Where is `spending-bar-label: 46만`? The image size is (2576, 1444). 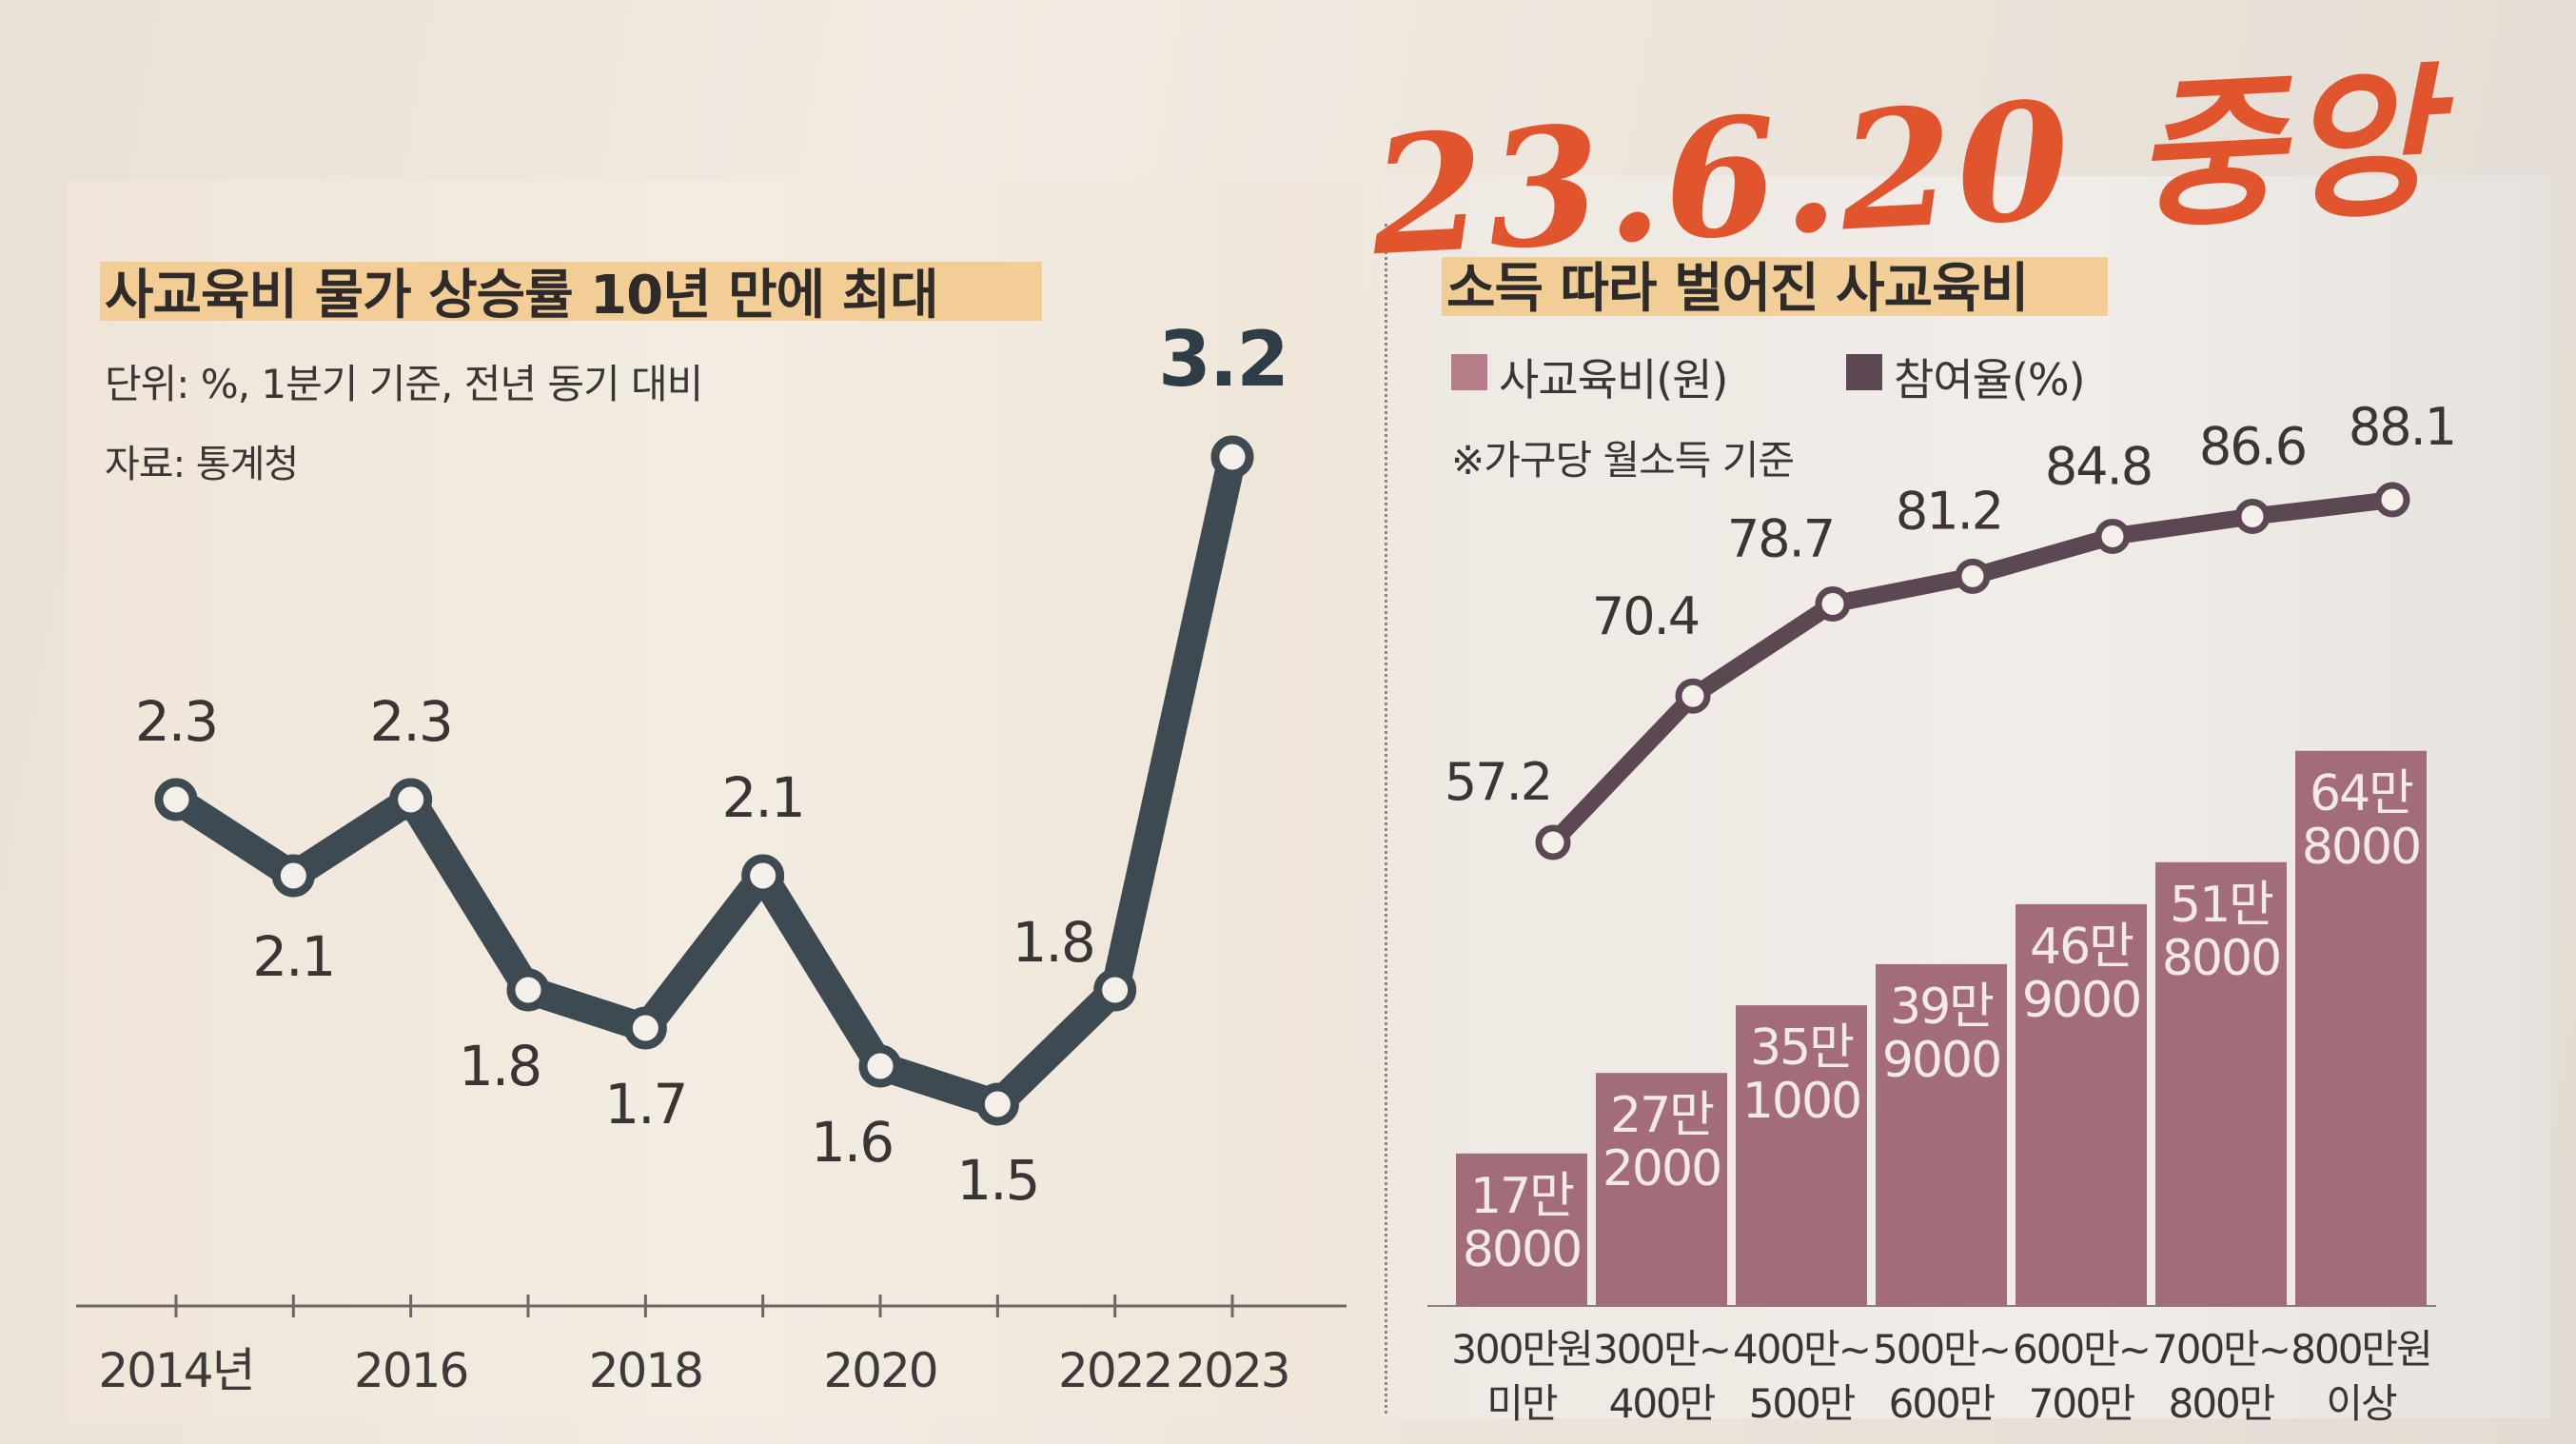
spending-bar-label: 46만 is located at coordinates (2082, 947).